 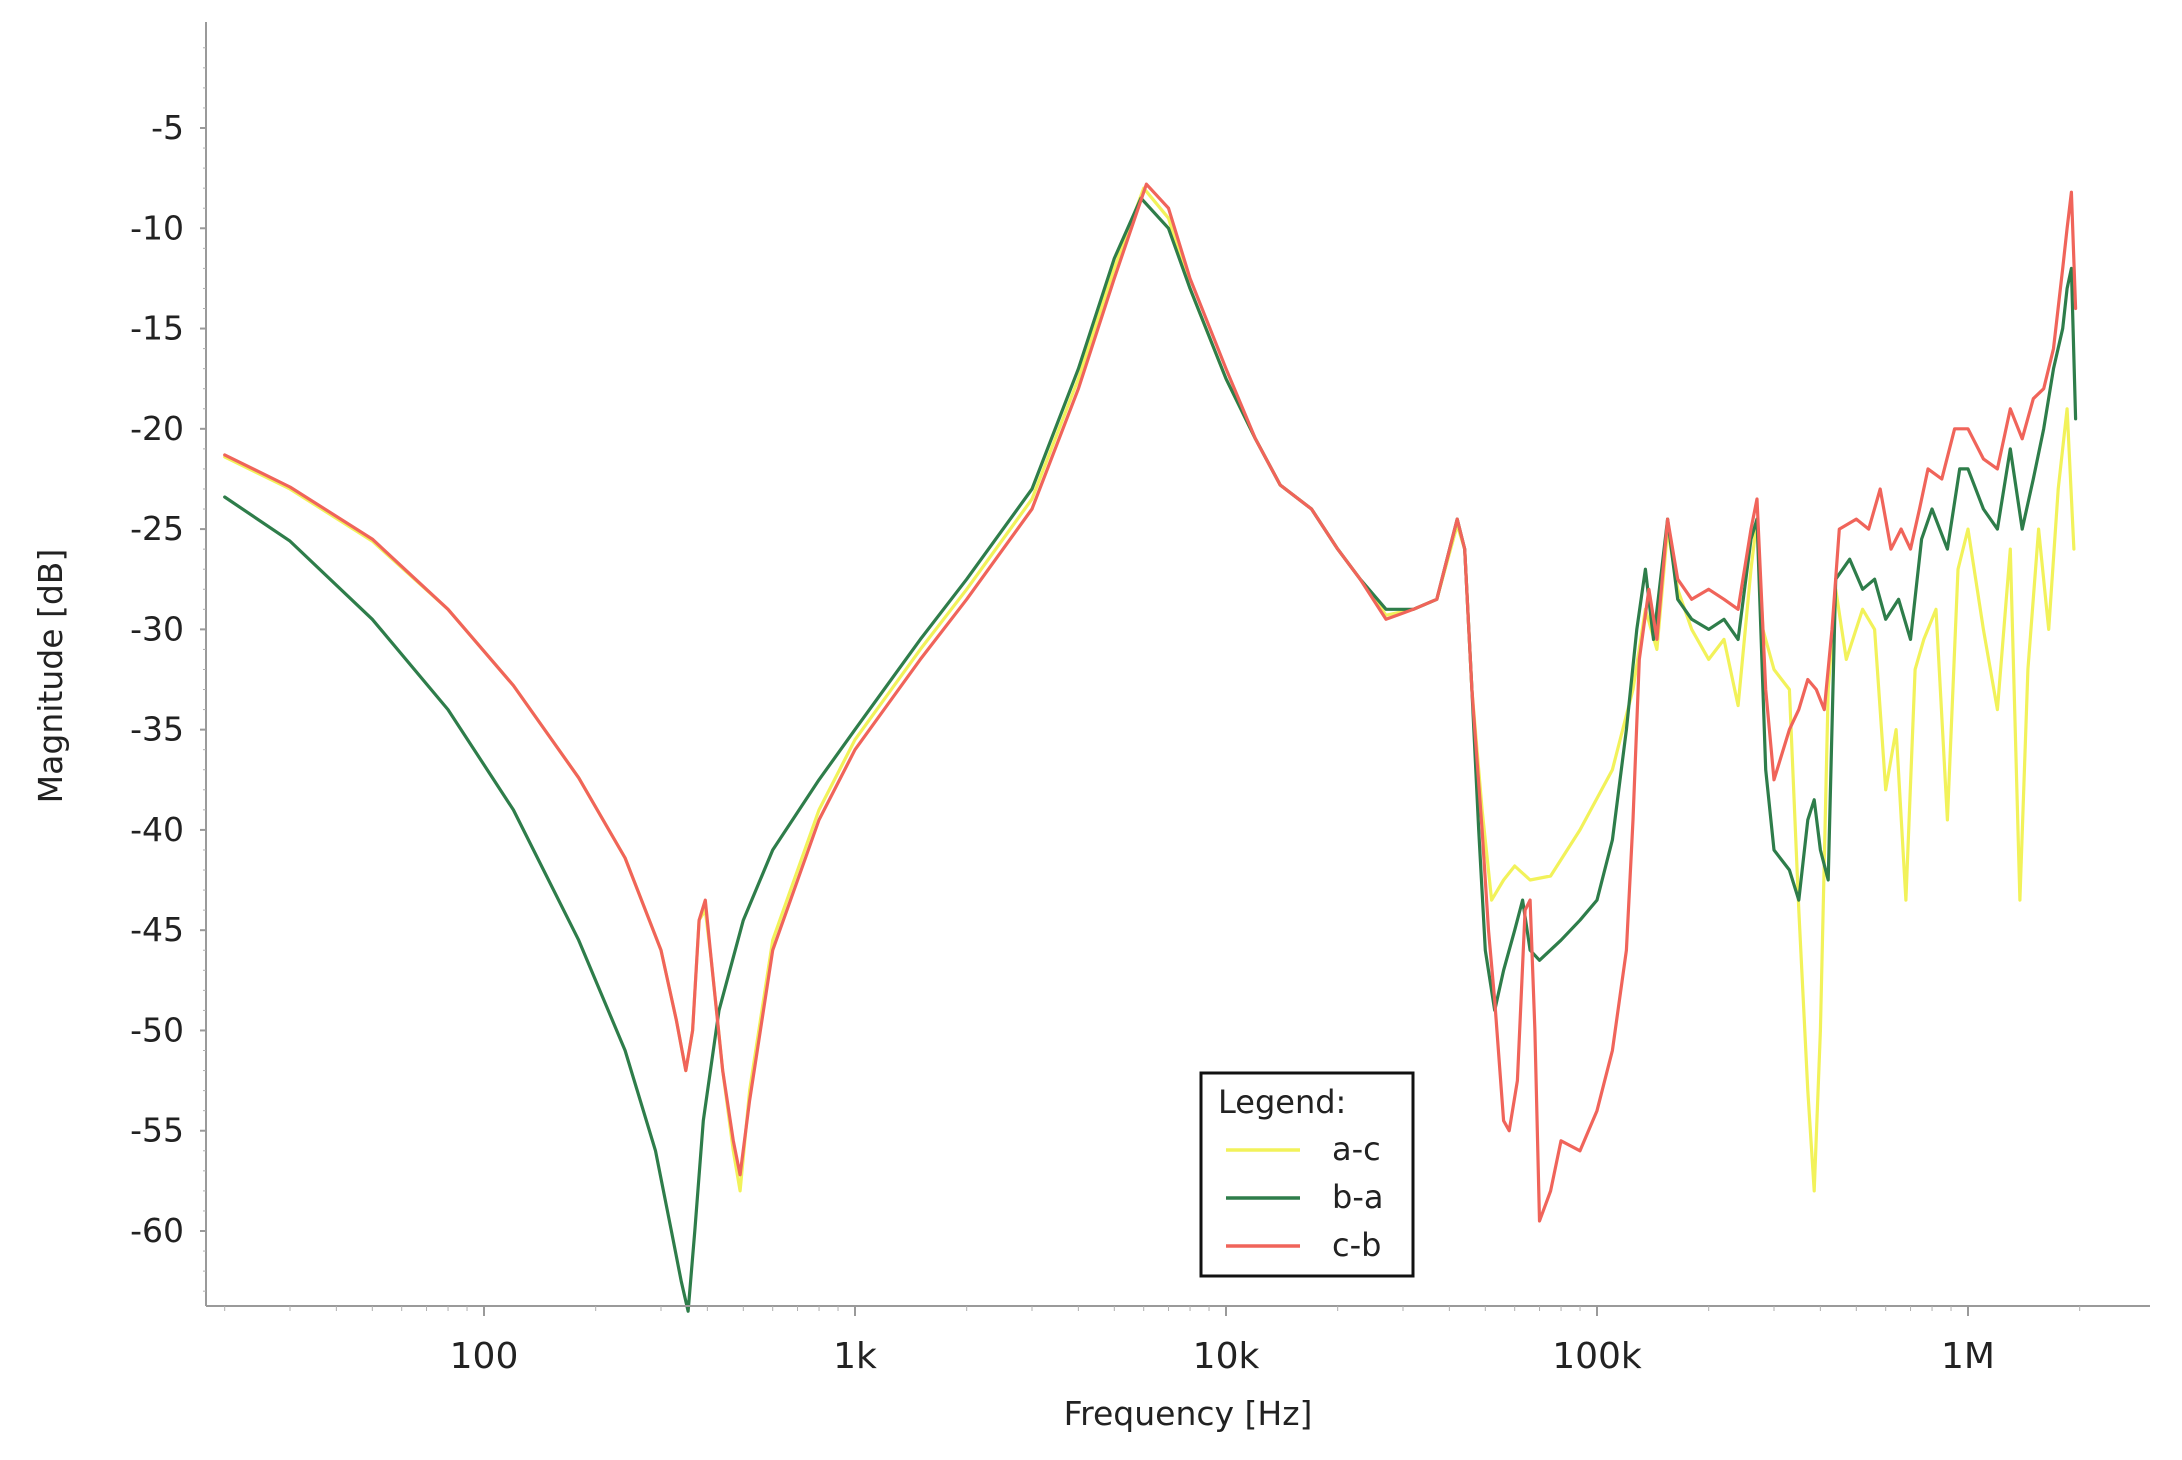 I want to click on y-tick-label: -30, so click(x=157, y=628).